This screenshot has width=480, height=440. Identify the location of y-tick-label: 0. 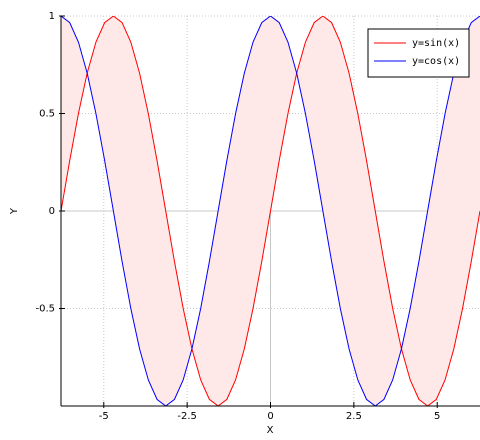
(52, 211).